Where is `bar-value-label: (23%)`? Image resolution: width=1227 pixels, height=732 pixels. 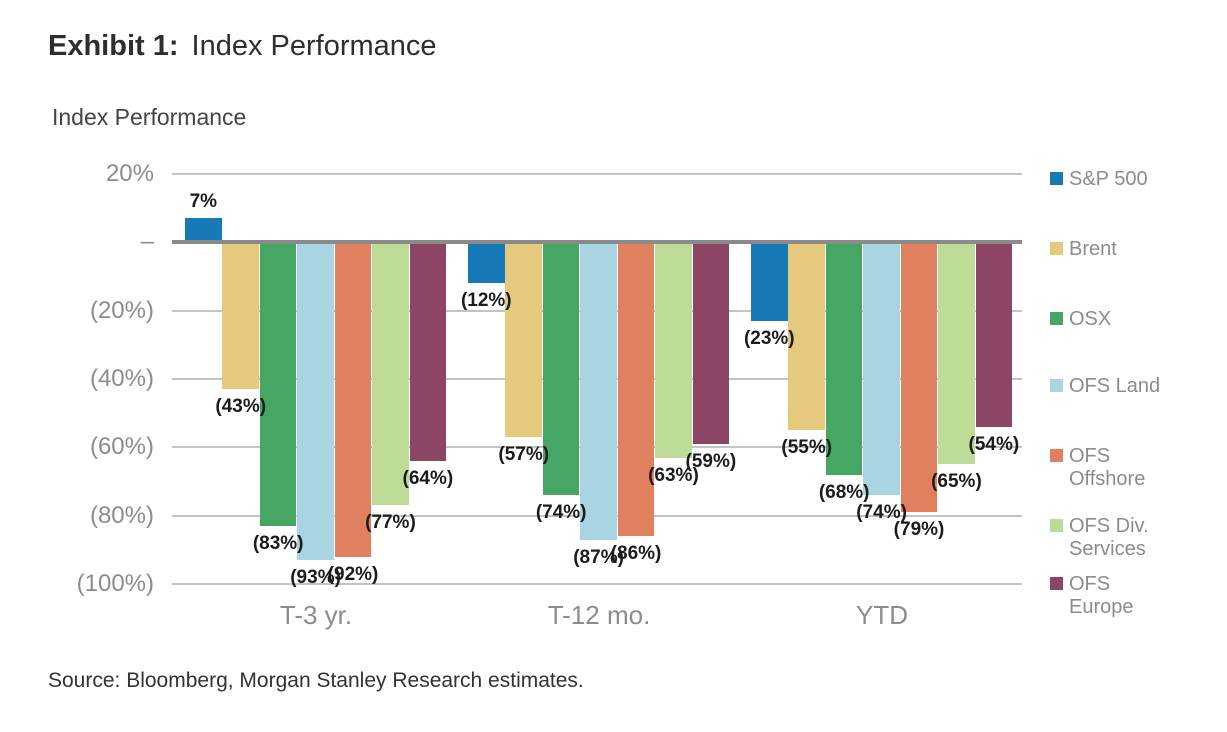
bar-value-label: (23%) is located at coordinates (769, 338).